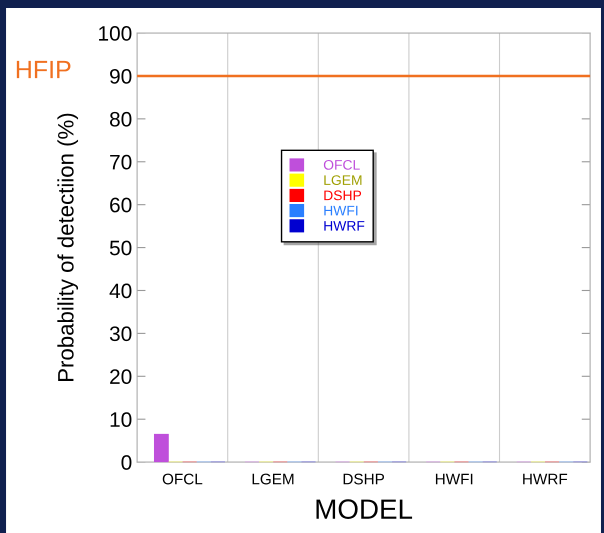  Describe the element at coordinates (454, 479) in the screenshot. I see `x-tick-label: HWFI` at that location.